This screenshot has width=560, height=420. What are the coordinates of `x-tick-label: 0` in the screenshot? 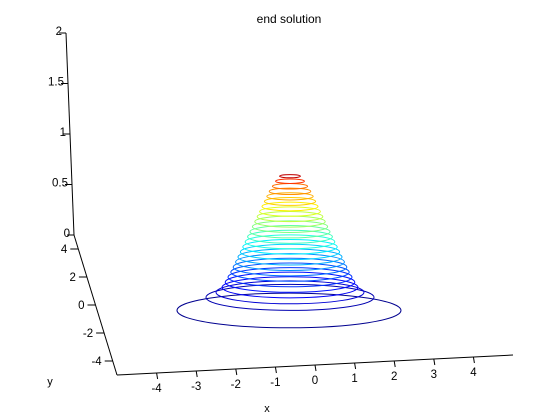 It's located at (315, 381).